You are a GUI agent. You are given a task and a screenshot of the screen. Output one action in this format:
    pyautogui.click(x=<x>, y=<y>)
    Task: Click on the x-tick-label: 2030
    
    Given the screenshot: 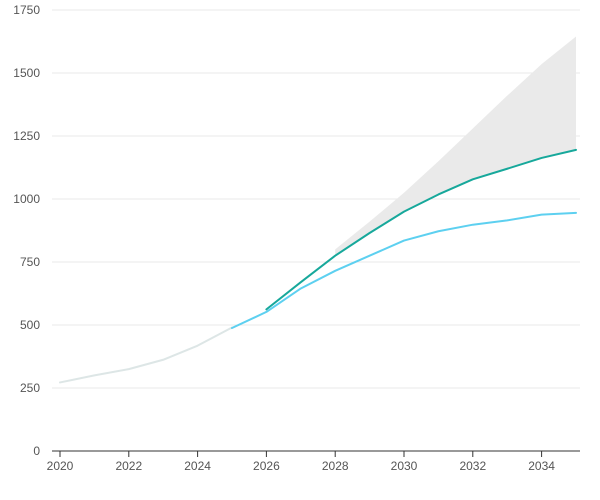 What is the action you would take?
    pyautogui.click(x=404, y=466)
    